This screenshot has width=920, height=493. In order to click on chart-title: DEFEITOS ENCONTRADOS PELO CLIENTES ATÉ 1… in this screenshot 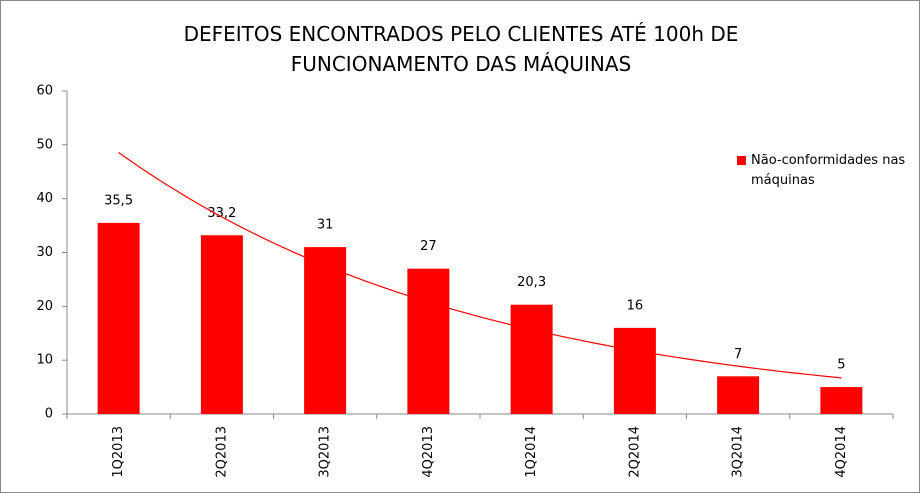, I will do `click(461, 49)`.